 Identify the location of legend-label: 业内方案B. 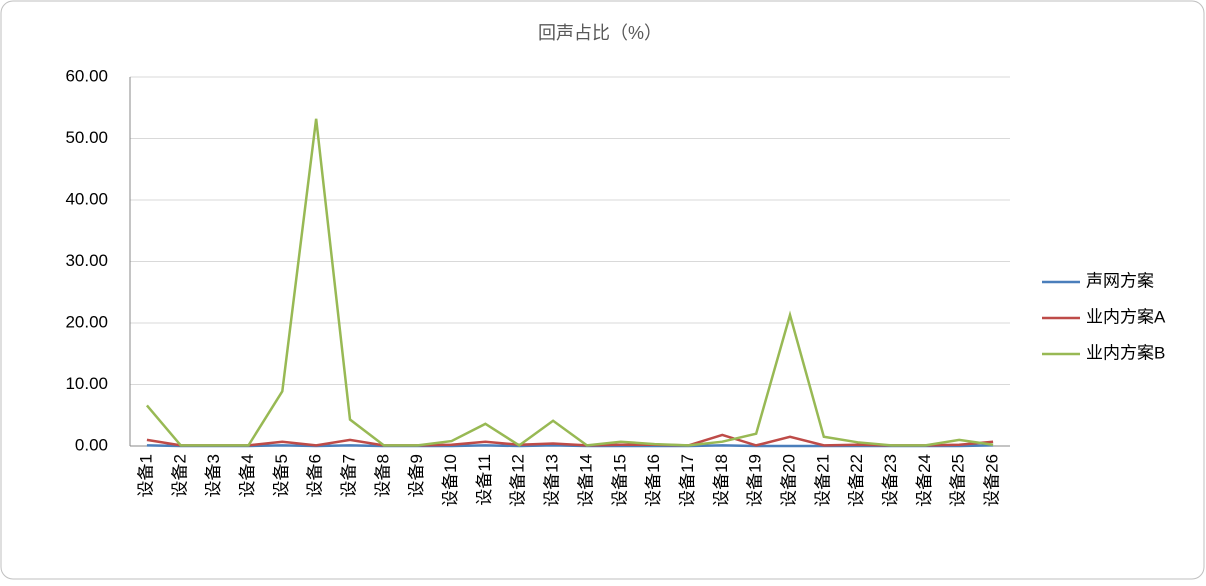
(1125, 352).